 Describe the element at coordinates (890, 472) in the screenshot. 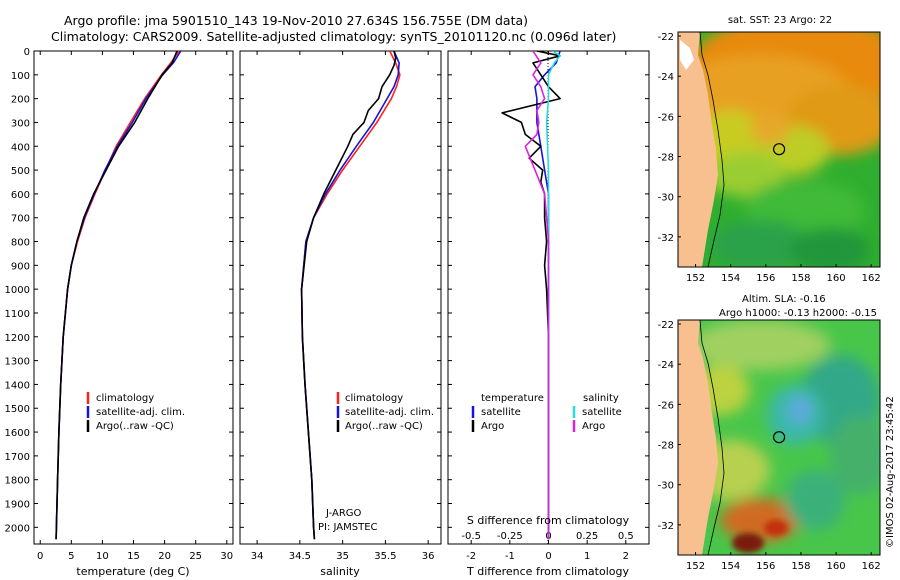

I see `imos-stamp: ©IMOS 02-Aug-2017 23:45:42` at that location.